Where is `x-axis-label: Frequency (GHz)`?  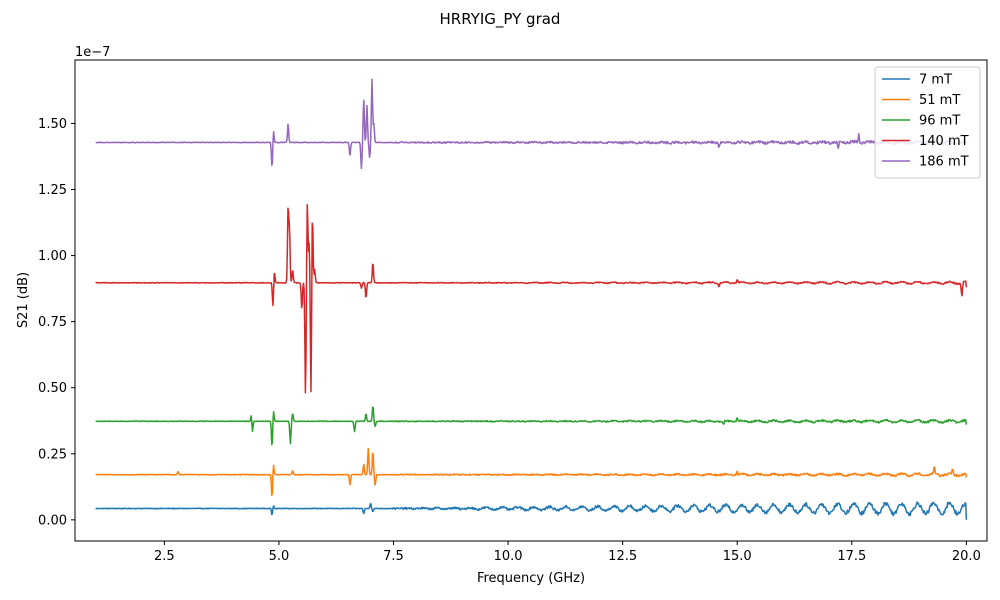
x-axis-label: Frequency (GHz) is located at coordinates (531, 578).